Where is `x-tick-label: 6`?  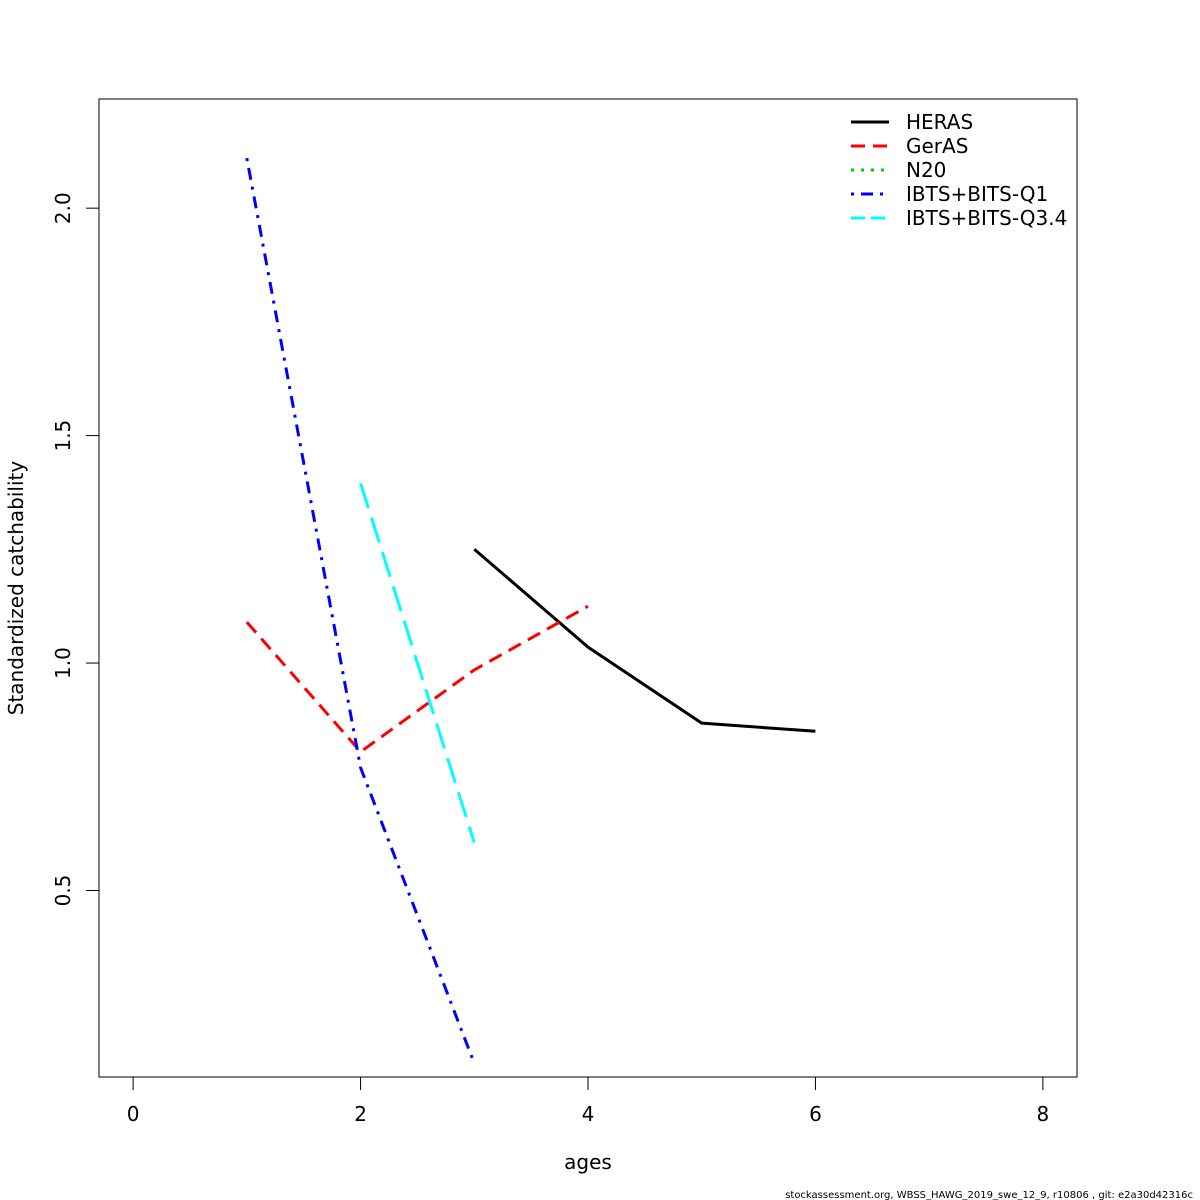
x-tick-label: 6 is located at coordinates (815, 1114).